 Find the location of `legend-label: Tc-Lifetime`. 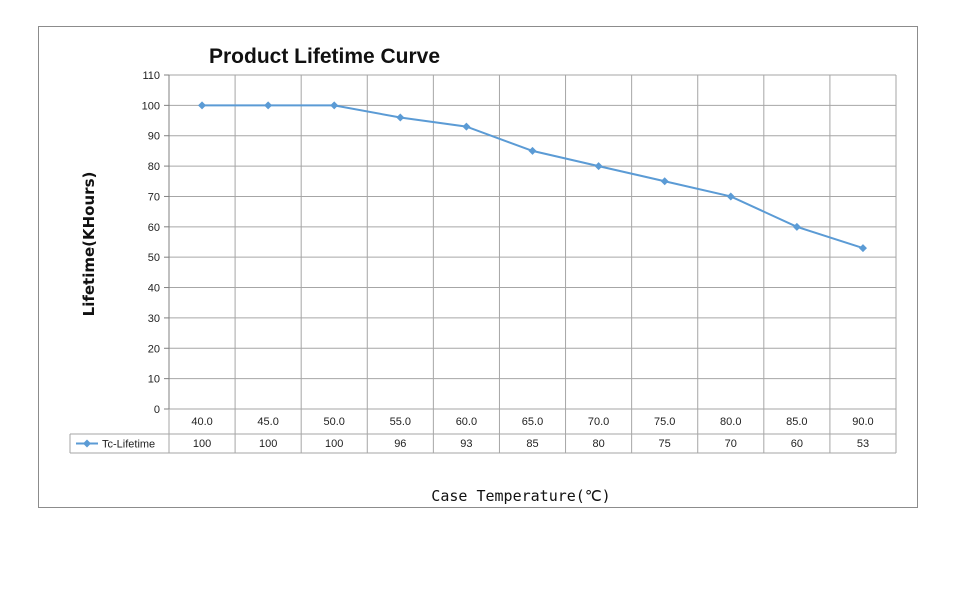

legend-label: Tc-Lifetime is located at coordinates (128, 445).